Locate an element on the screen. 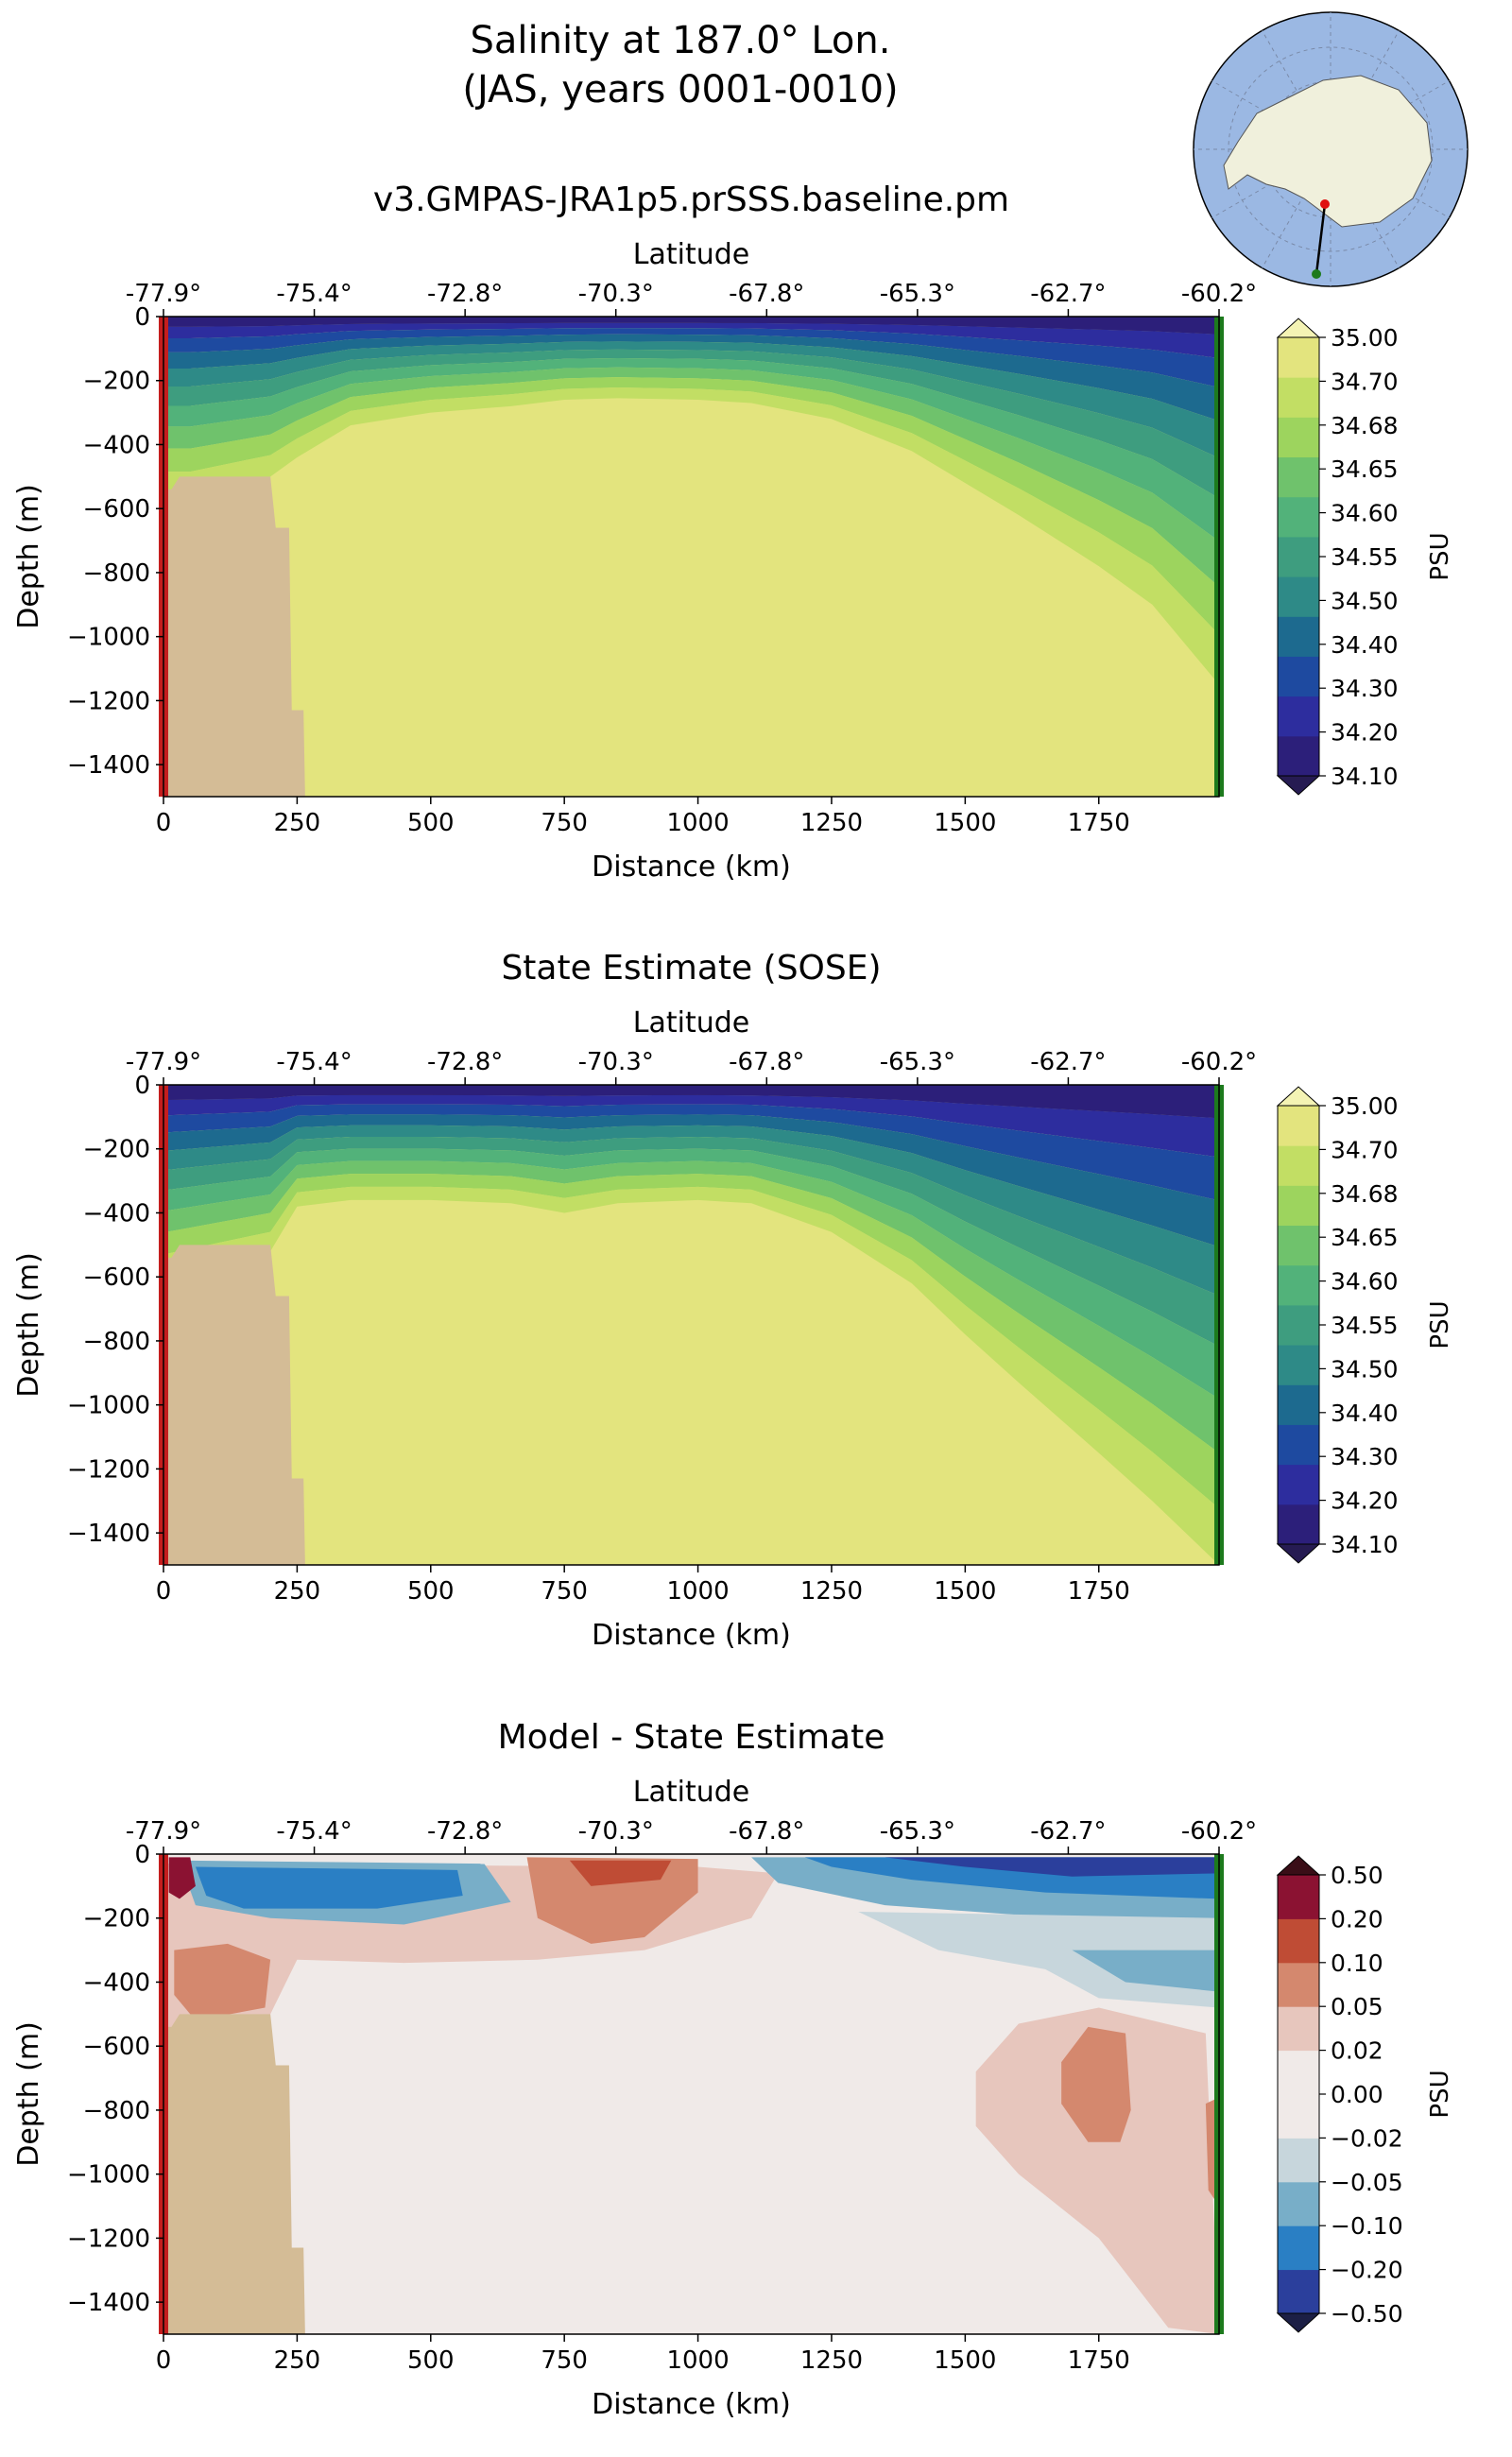 The width and height of the screenshot is (1512, 2457). colorbar-tick-label: 0.02 is located at coordinates (1357, 2051).